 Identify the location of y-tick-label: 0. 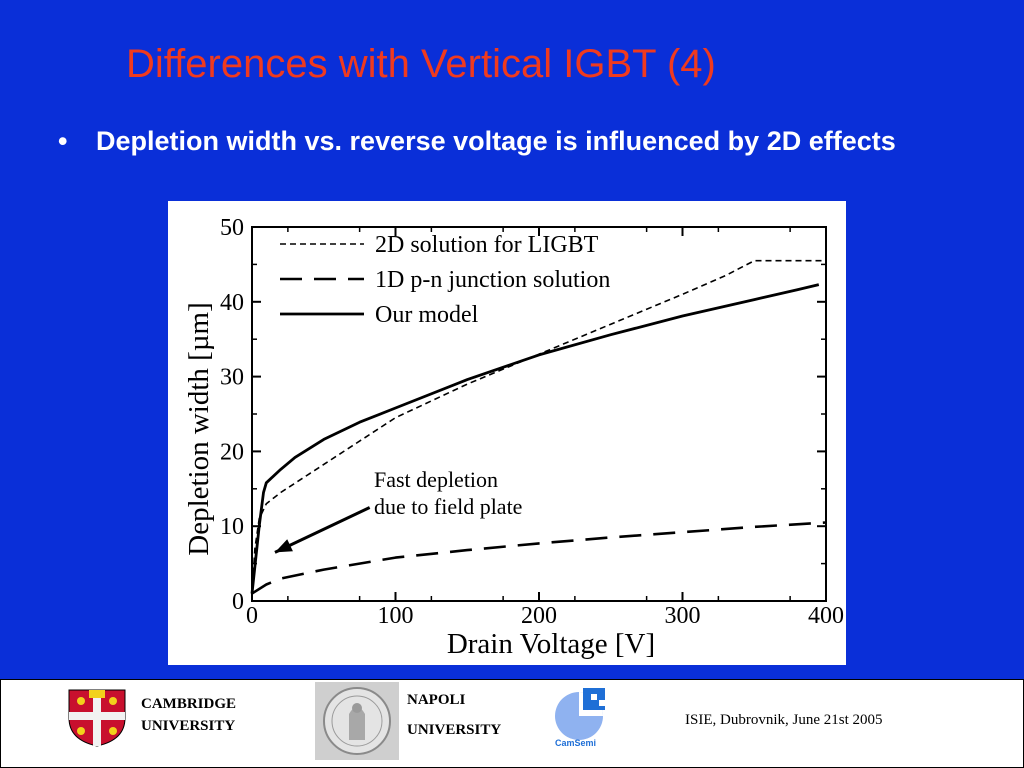
(238, 602).